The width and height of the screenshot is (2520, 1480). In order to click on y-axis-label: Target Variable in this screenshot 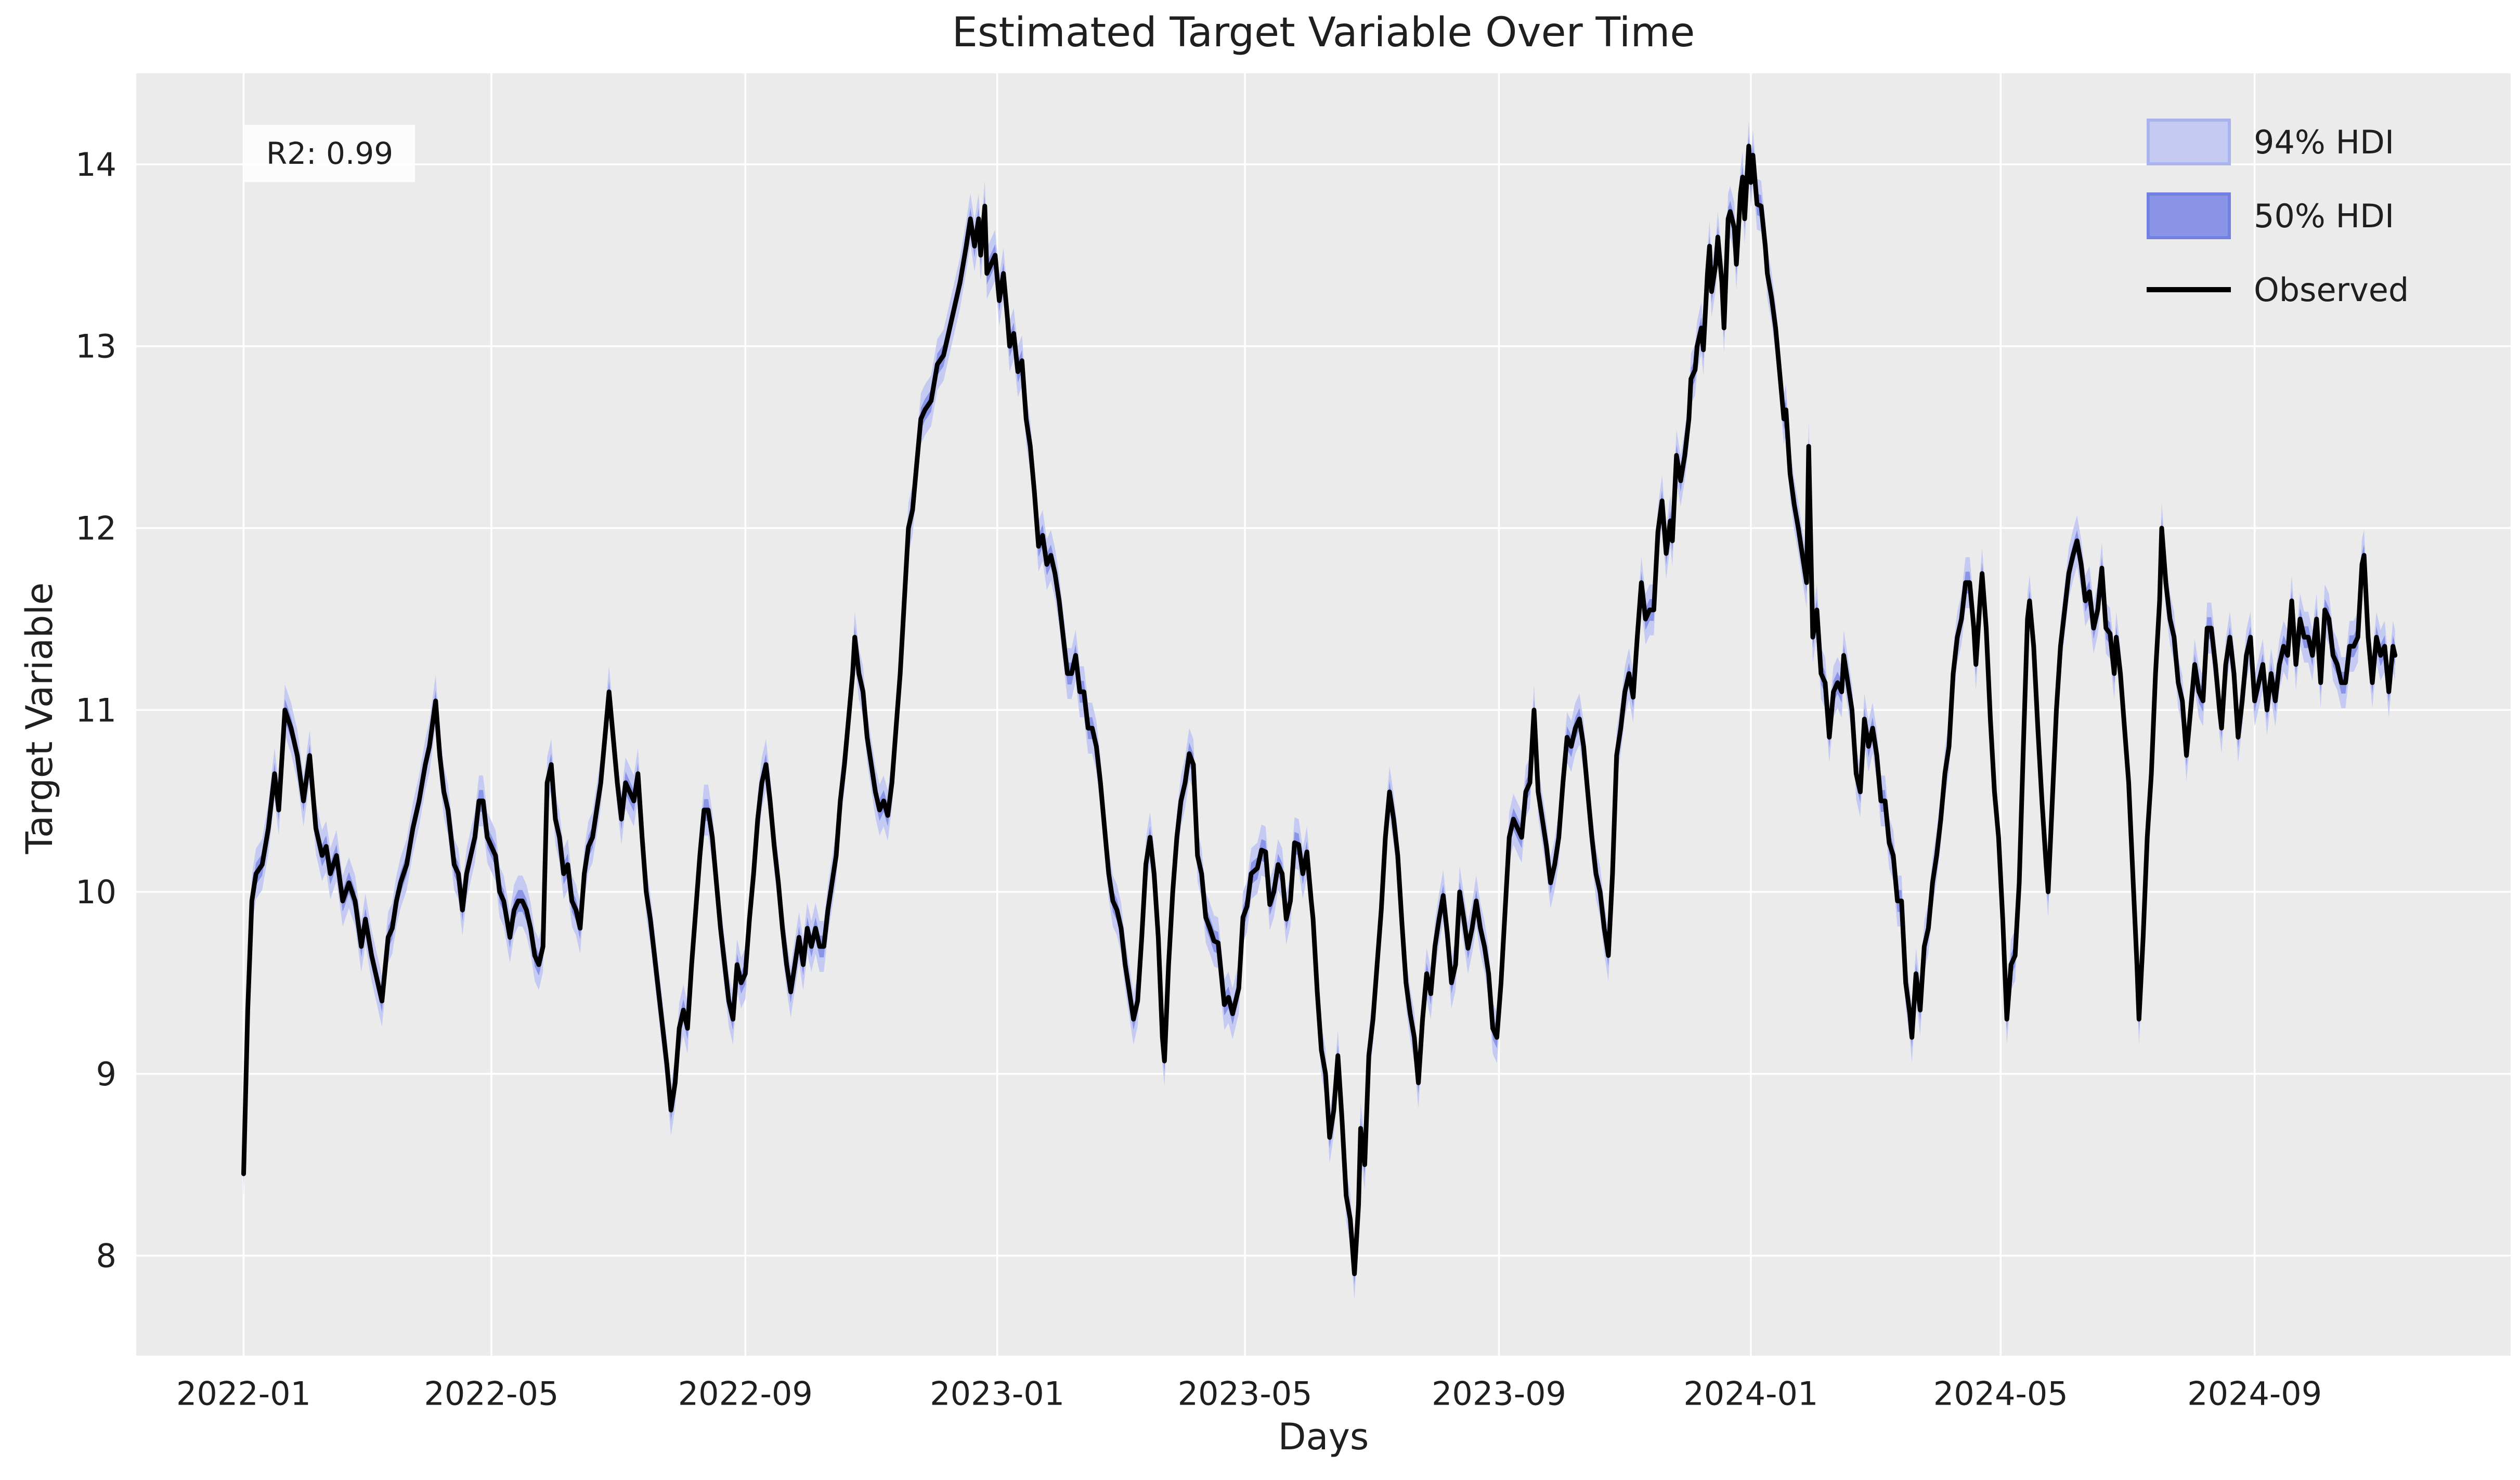, I will do `click(39, 718)`.